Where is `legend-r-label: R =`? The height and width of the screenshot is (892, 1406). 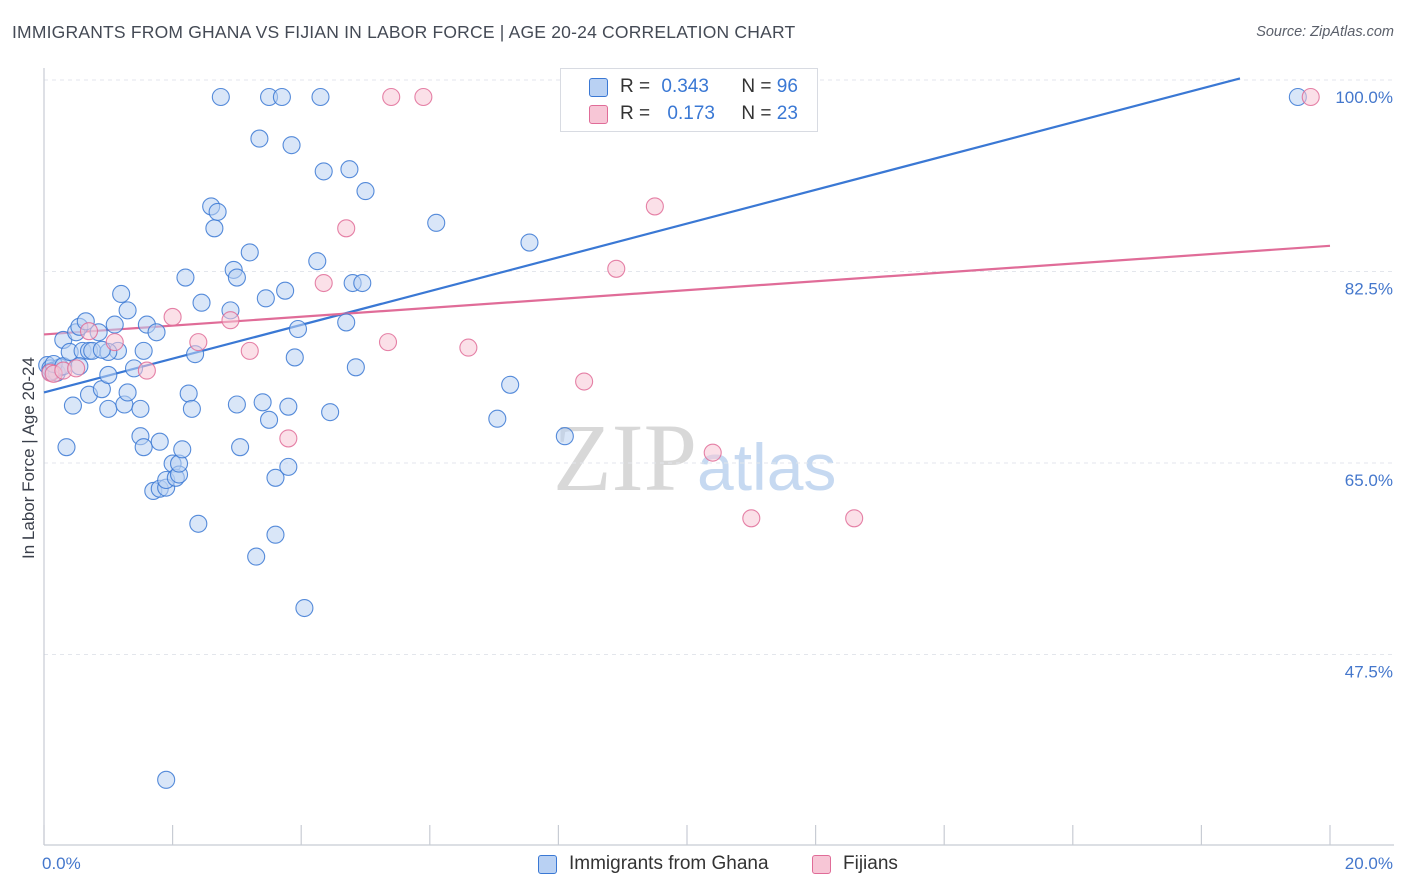
legend-r-label: R = is located at coordinates (638, 113).